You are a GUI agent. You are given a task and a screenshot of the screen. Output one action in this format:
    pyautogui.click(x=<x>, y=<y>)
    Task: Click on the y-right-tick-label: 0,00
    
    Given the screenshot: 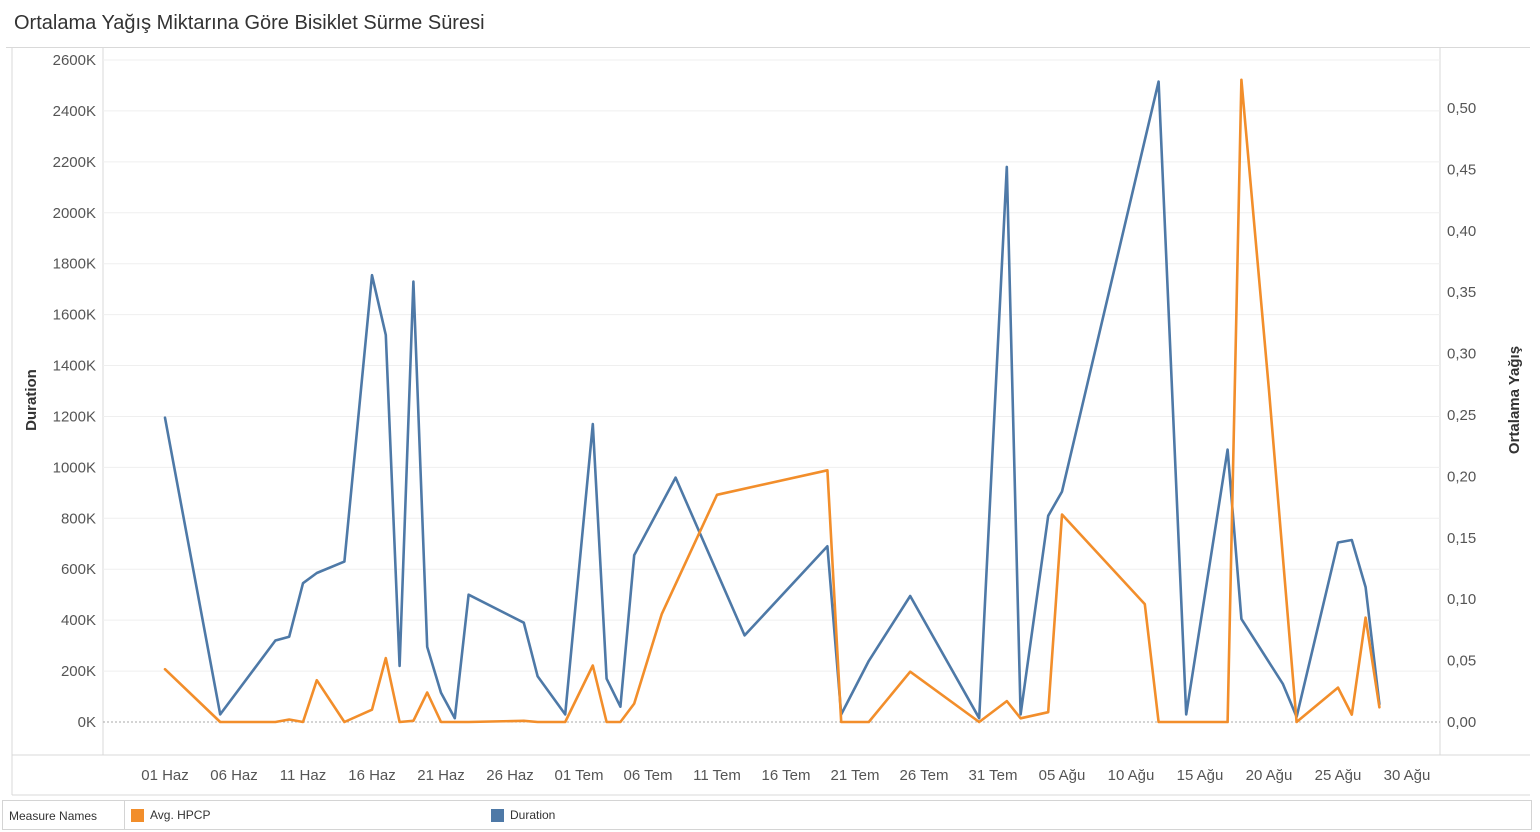 What is the action you would take?
    pyautogui.click(x=1461, y=722)
    